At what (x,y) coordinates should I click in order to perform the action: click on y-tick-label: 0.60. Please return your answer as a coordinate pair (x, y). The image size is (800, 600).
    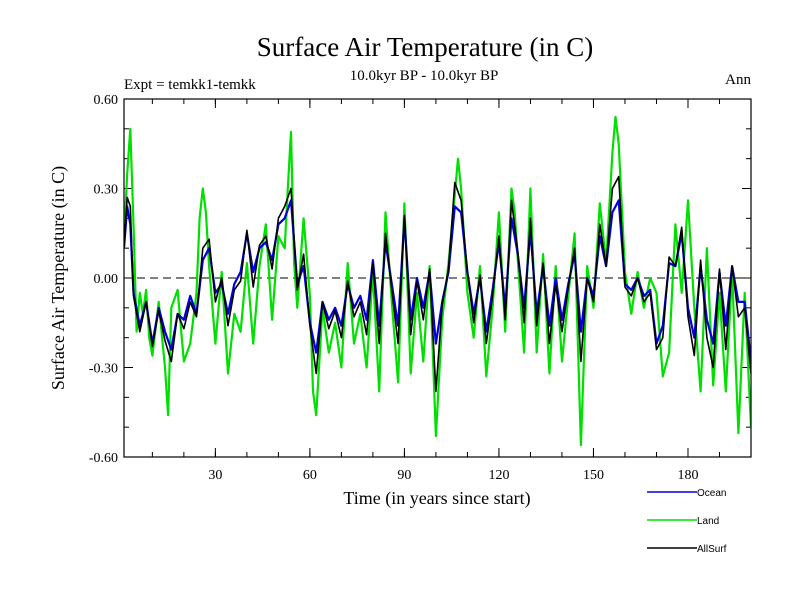
    Looking at the image, I should click on (106, 100).